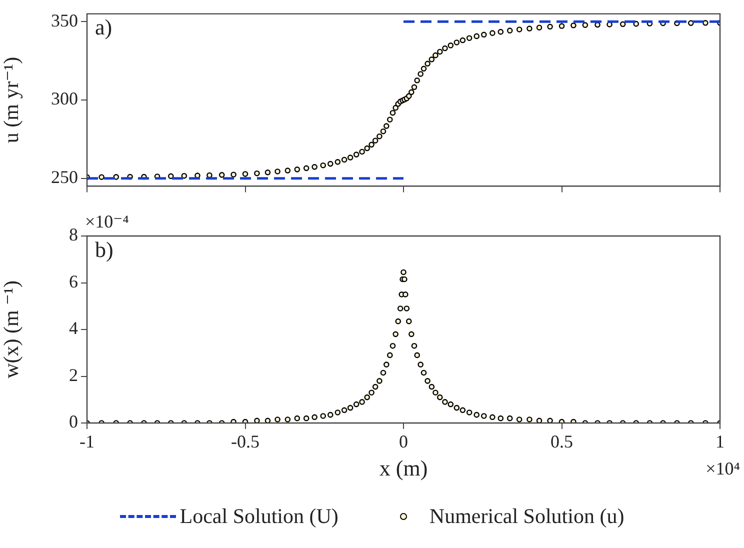 This screenshot has height=548, width=744. I want to click on annotation: b), so click(104, 249).